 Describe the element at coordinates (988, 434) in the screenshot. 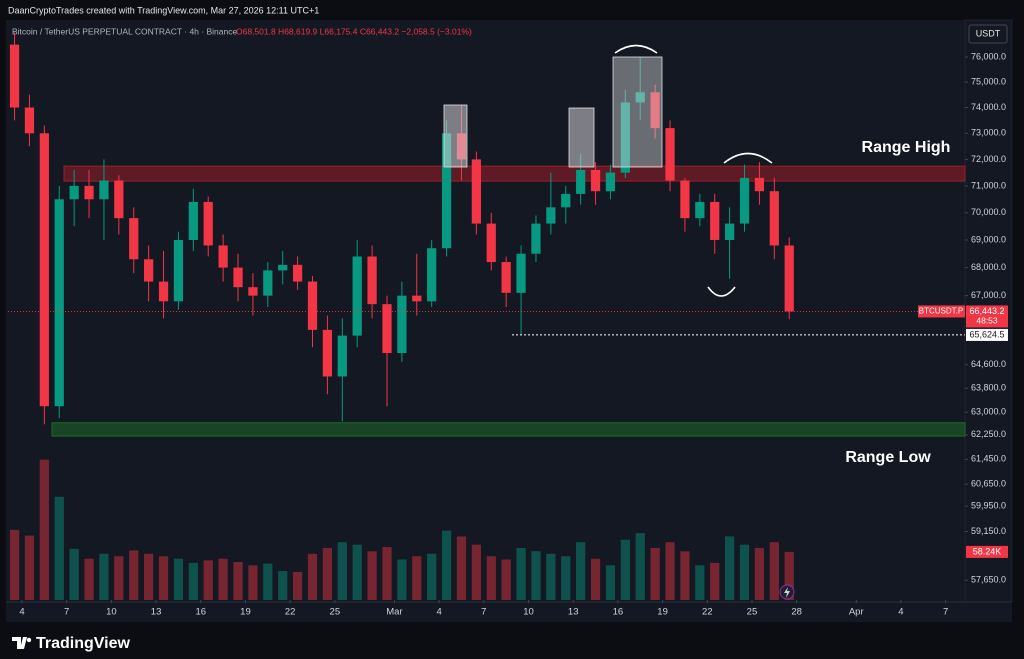

I see `y-tick-label: 62,250.0` at that location.